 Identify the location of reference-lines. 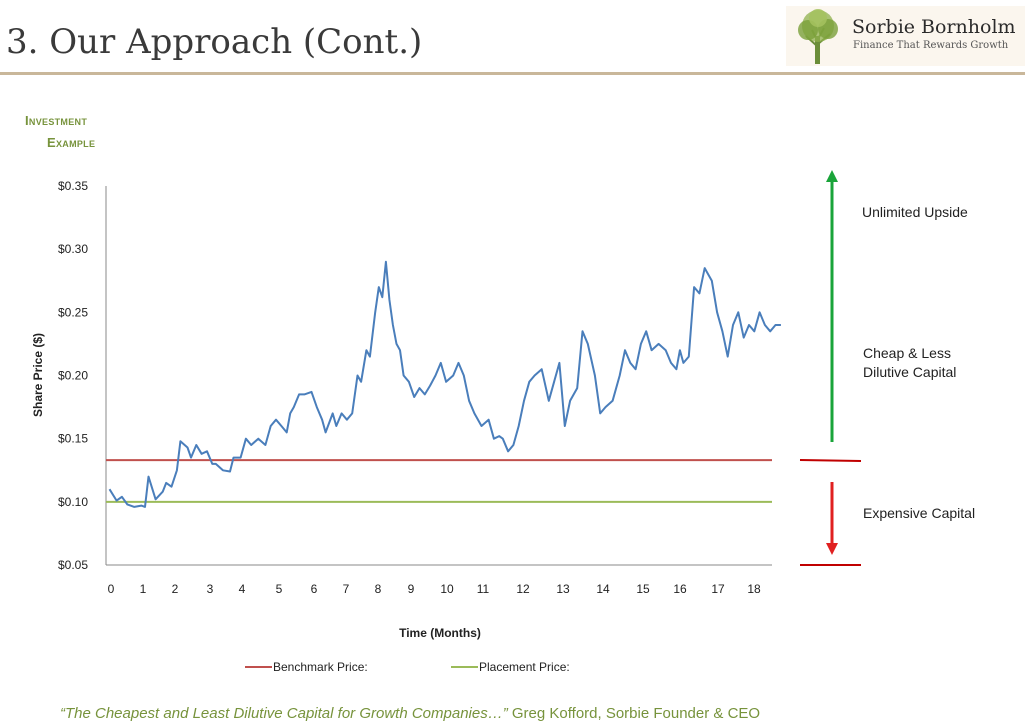
(439, 481).